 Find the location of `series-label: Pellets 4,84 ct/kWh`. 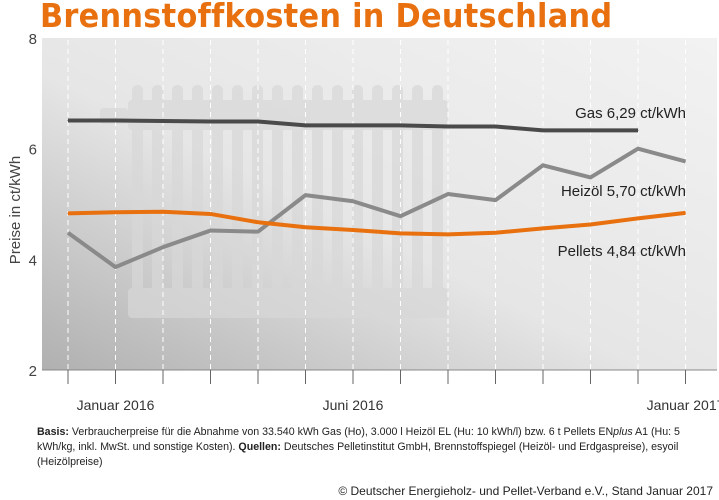

series-label: Pellets 4,84 ct/kWh is located at coordinates (622, 251).